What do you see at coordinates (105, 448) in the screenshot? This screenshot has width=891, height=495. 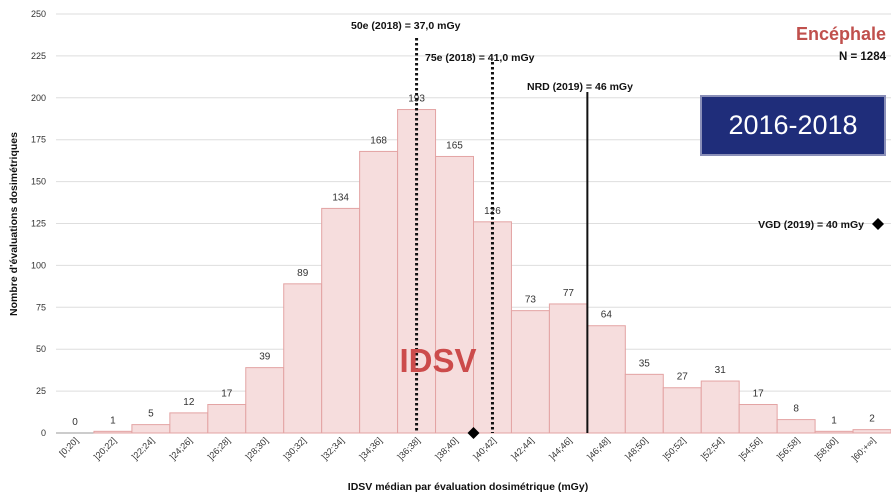 I see `x-tick-label: ]20;22]` at bounding box center [105, 448].